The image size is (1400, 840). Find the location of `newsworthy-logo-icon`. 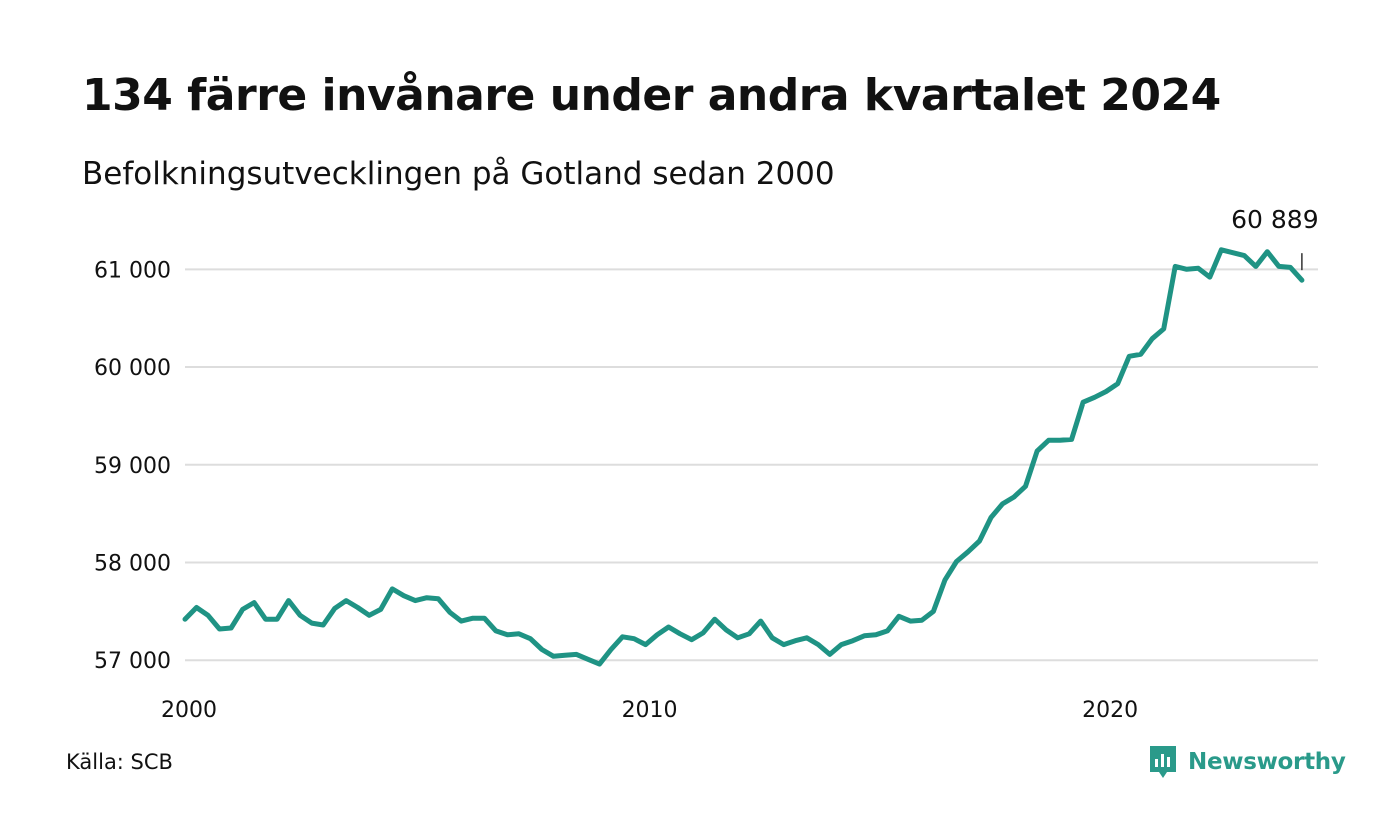

newsworthy-logo-icon is located at coordinates (1163, 762).